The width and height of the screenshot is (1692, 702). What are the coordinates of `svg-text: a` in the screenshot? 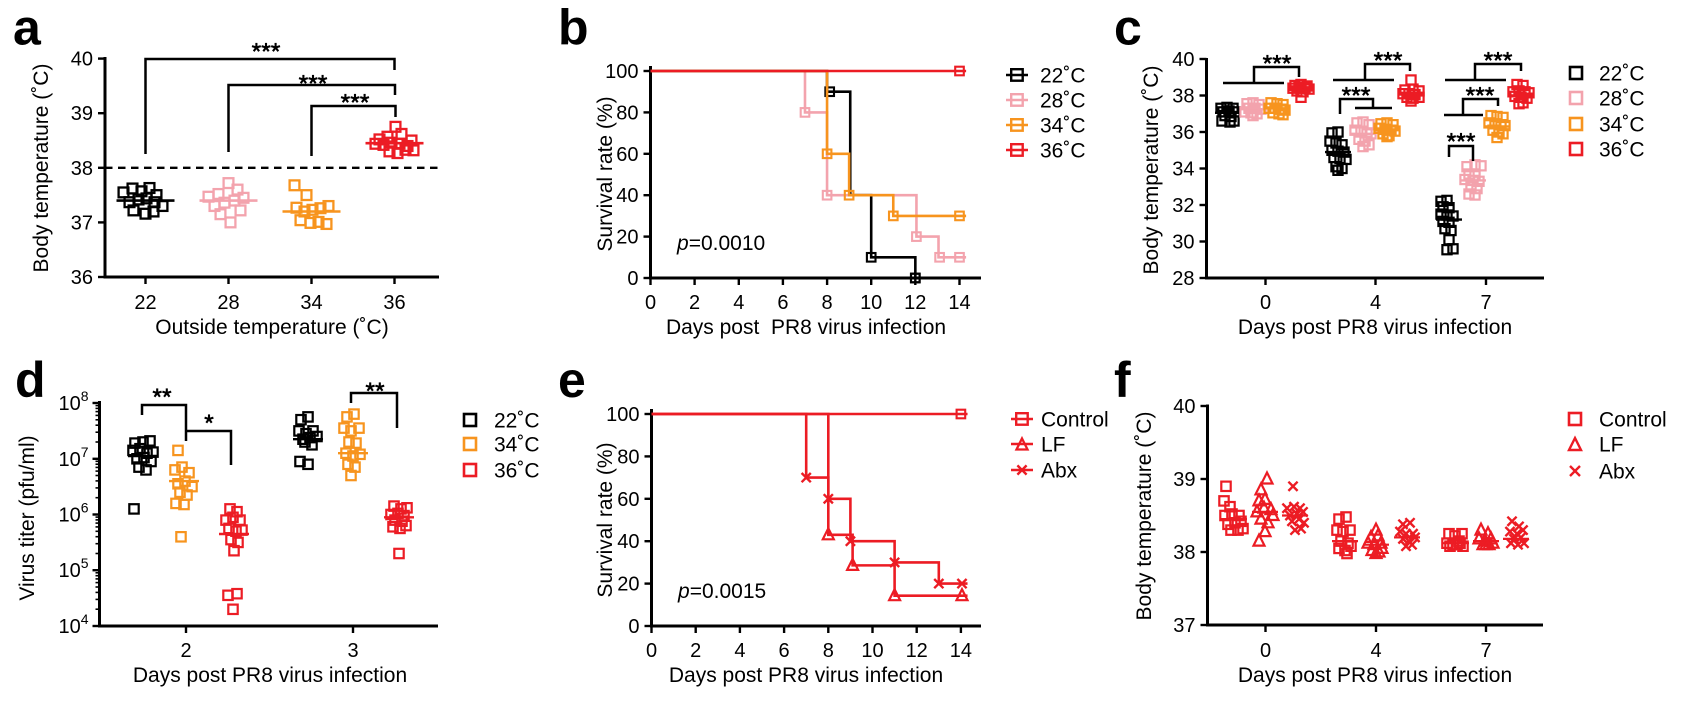 It's located at (27, 28).